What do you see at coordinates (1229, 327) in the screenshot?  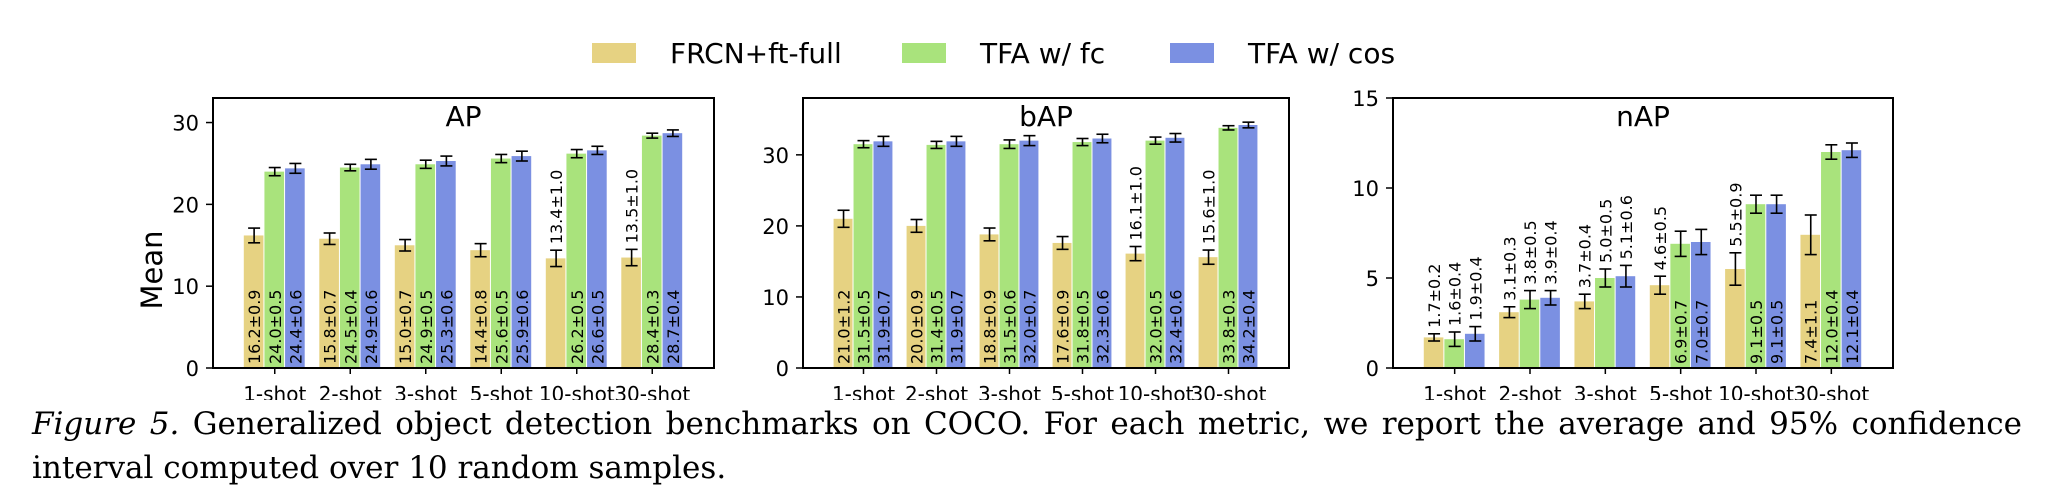 I see `bar-value-label: 33.8±0.3` at bounding box center [1229, 327].